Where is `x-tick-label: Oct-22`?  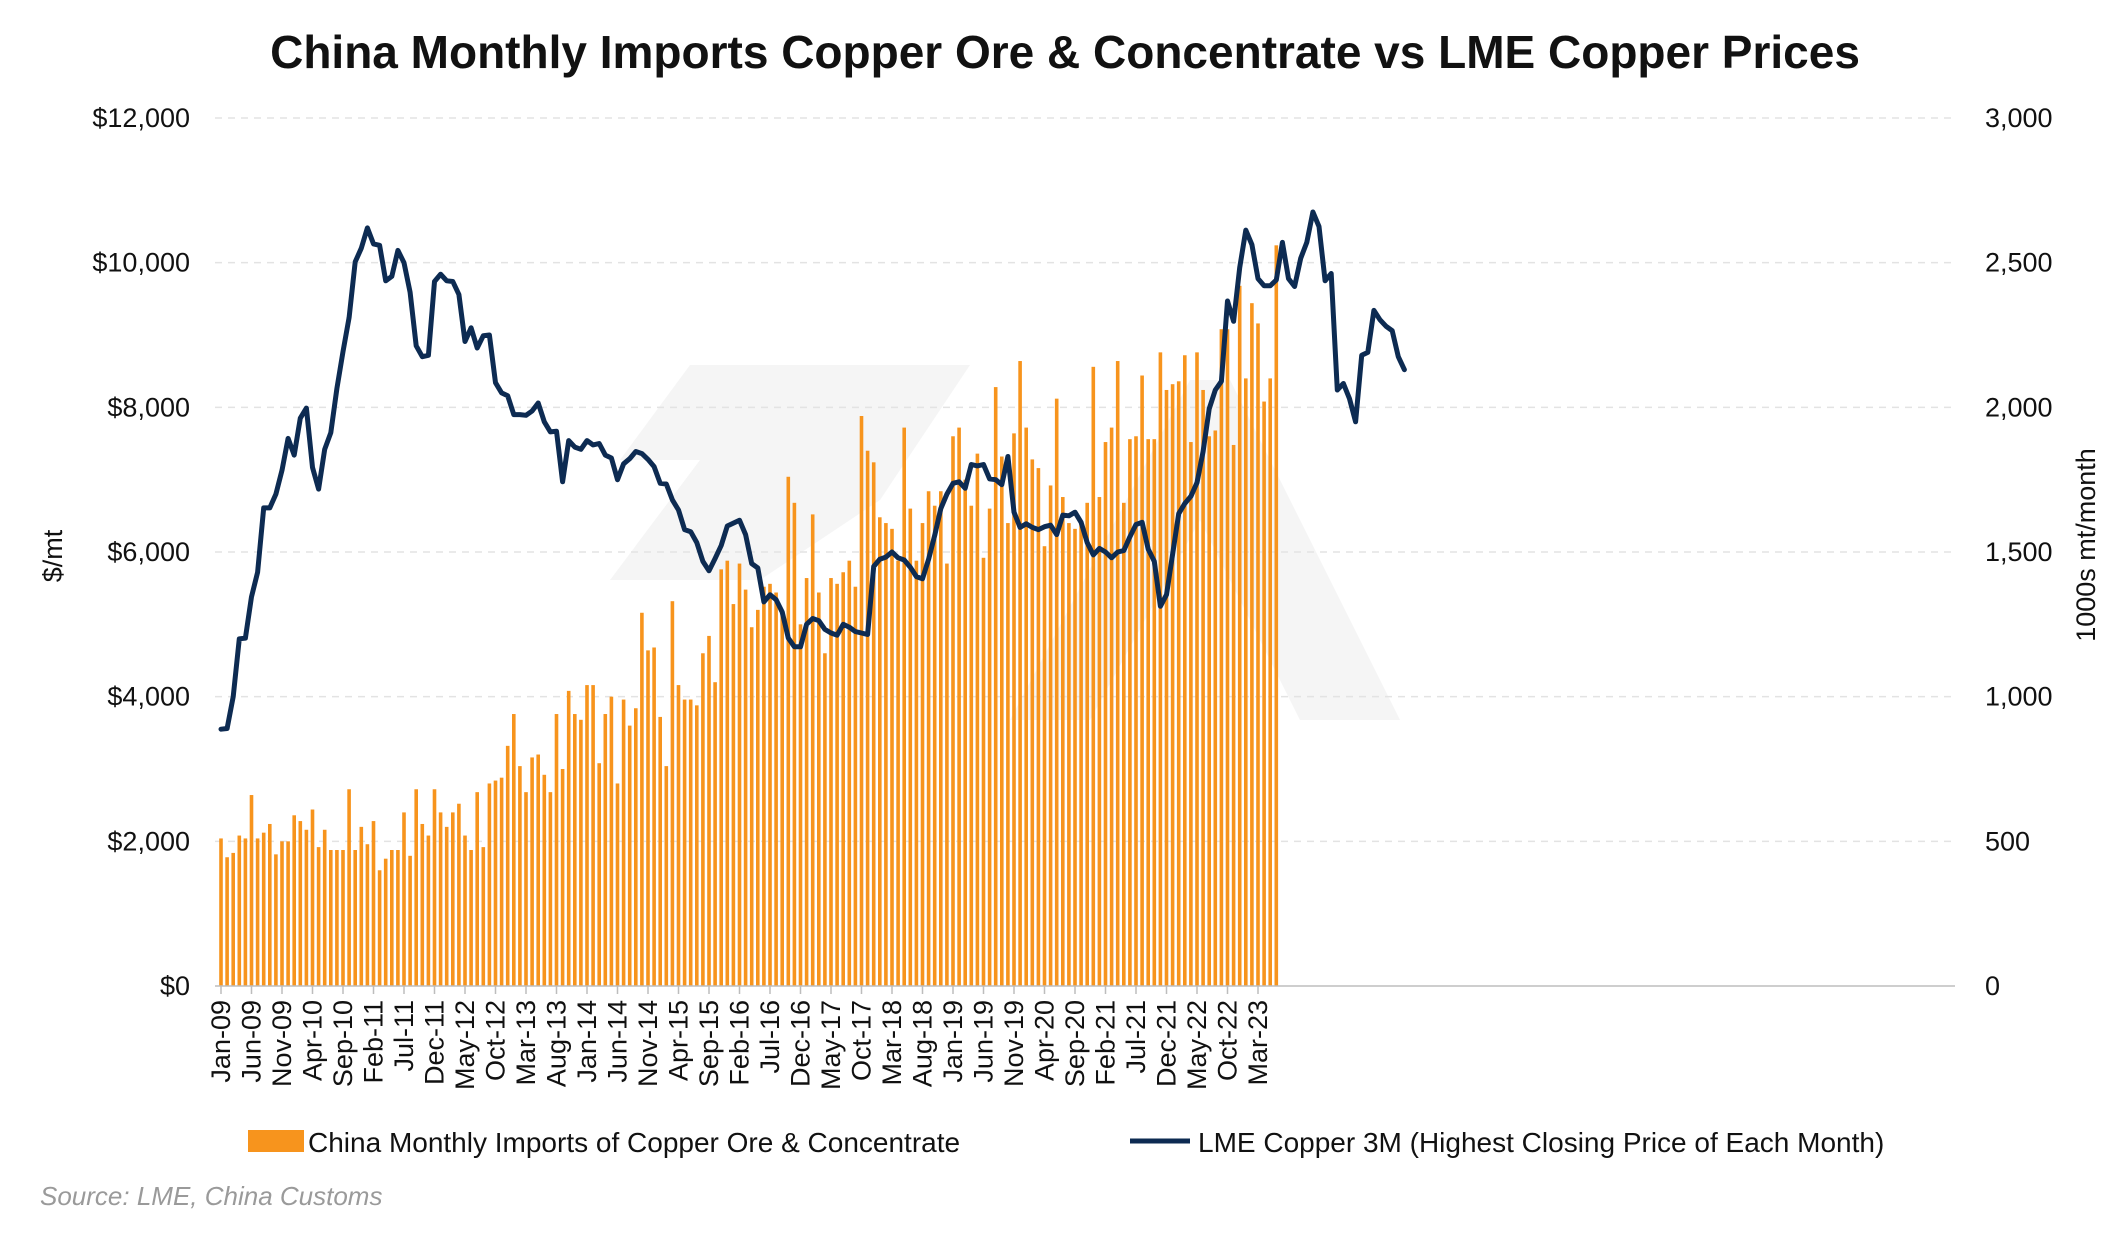 x-tick-label: Oct-22 is located at coordinates (1228, 1040).